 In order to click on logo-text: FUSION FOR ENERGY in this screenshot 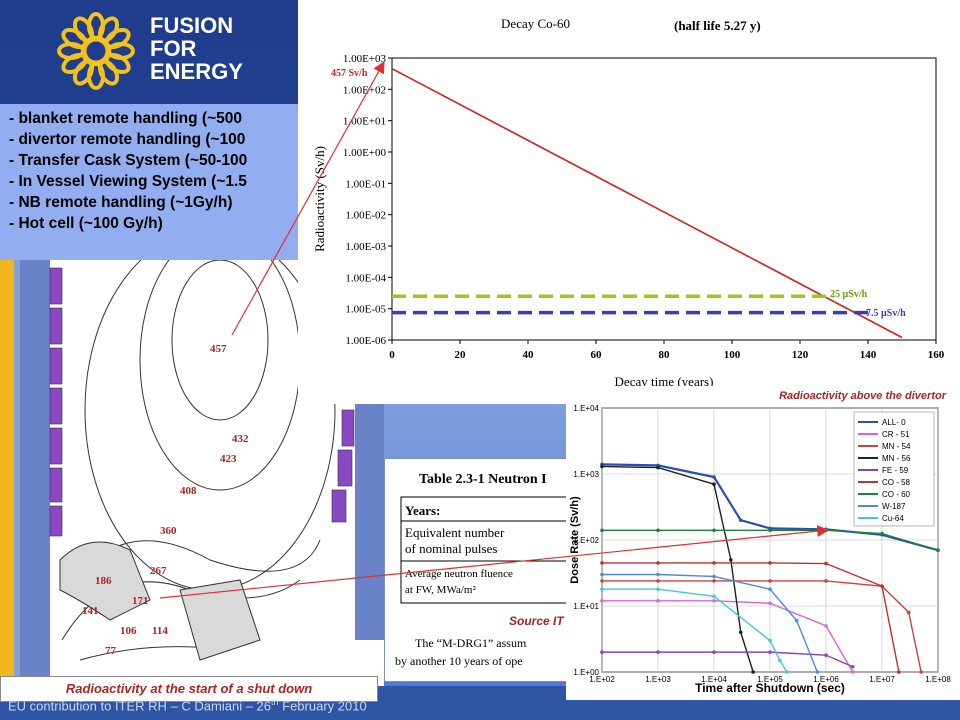, I will do `click(196, 48)`.